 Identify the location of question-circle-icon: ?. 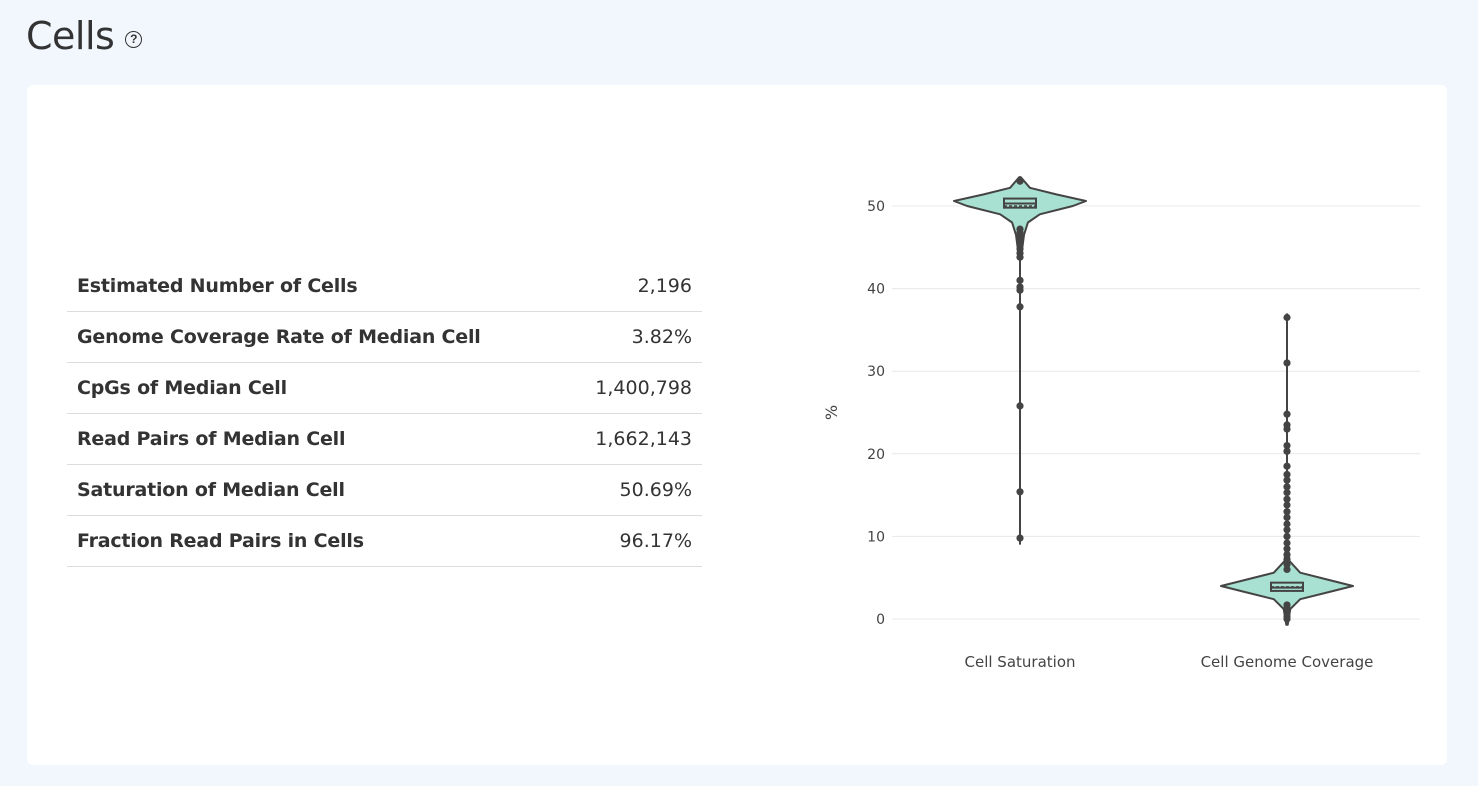
(134, 39).